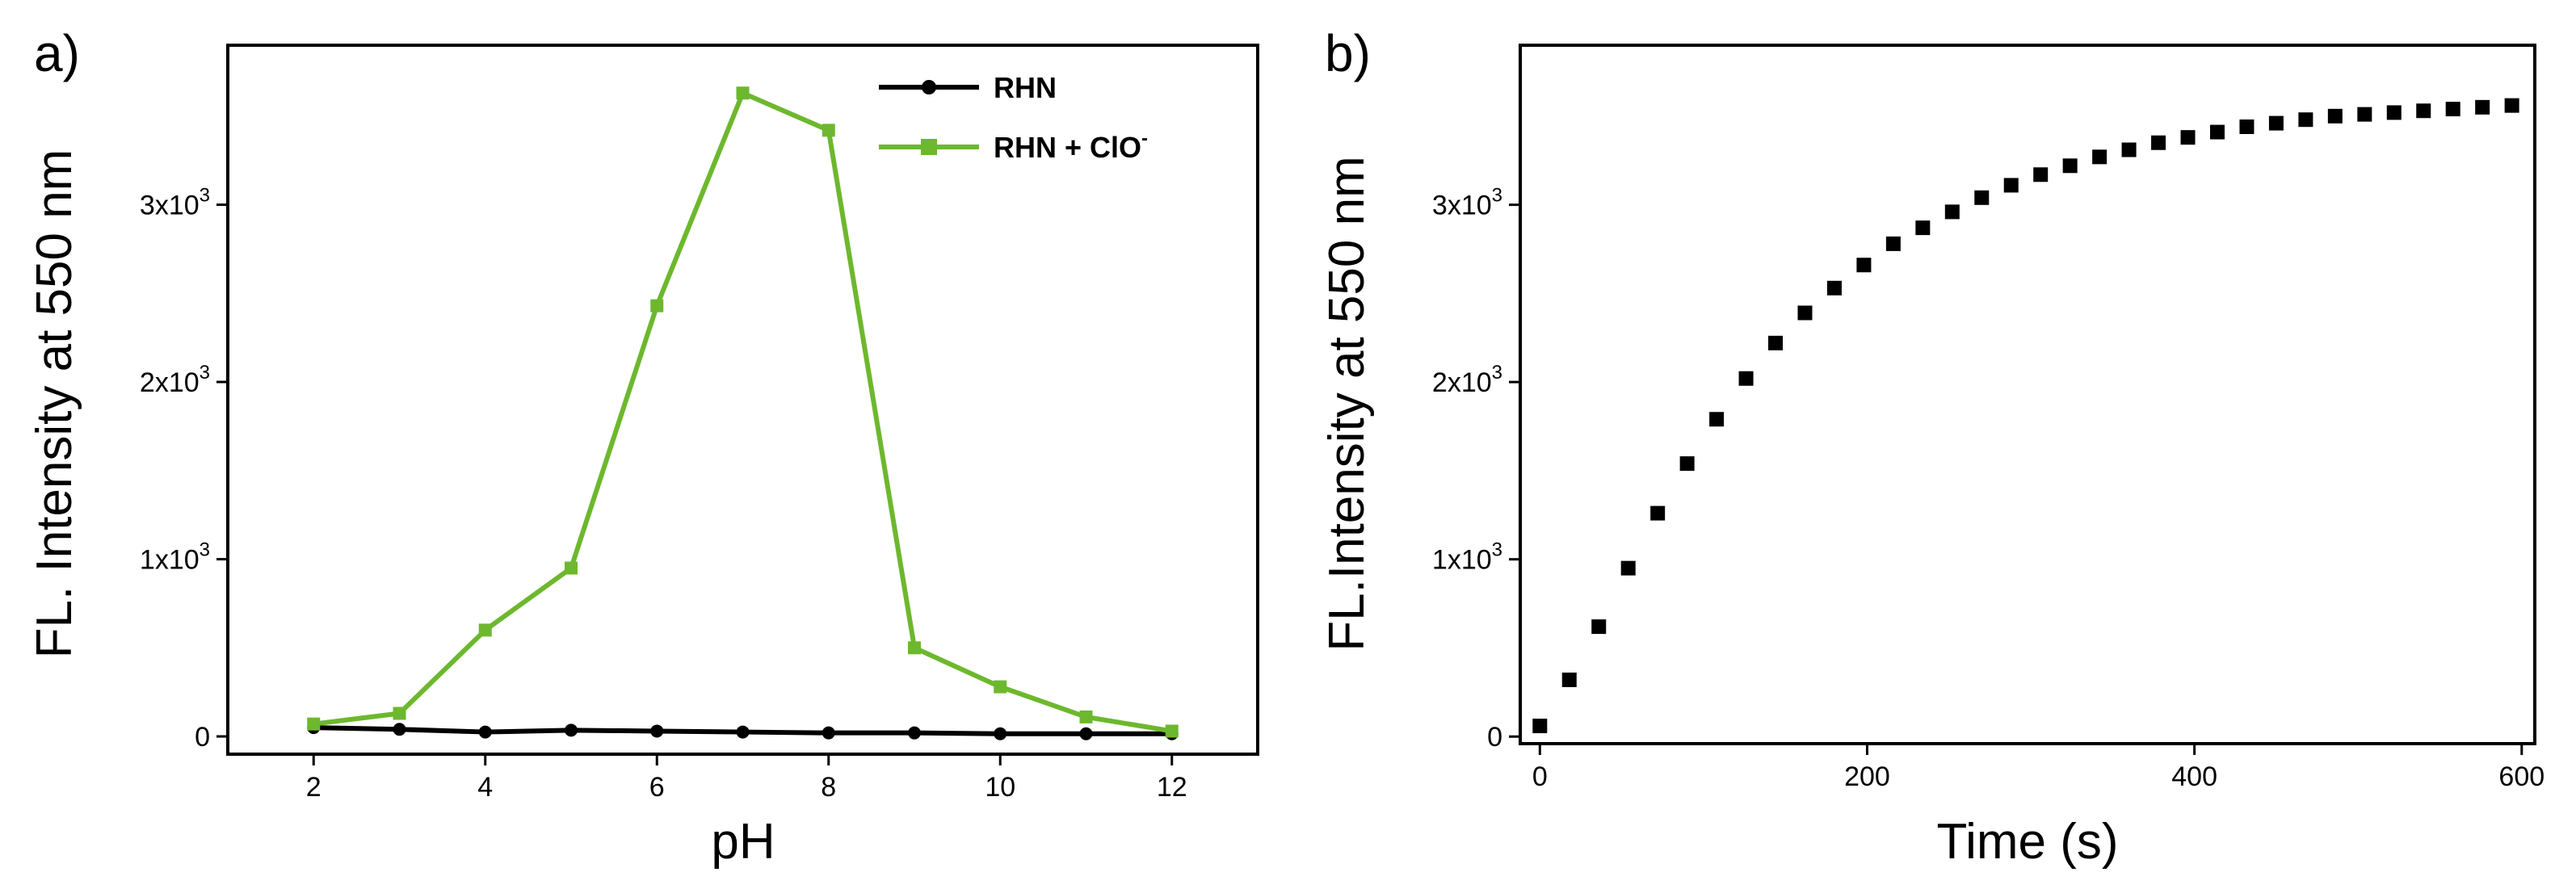 This screenshot has height=889, width=2576. Describe the element at coordinates (1172, 787) in the screenshot. I see `panel-a-x-tick-label: 12` at that location.